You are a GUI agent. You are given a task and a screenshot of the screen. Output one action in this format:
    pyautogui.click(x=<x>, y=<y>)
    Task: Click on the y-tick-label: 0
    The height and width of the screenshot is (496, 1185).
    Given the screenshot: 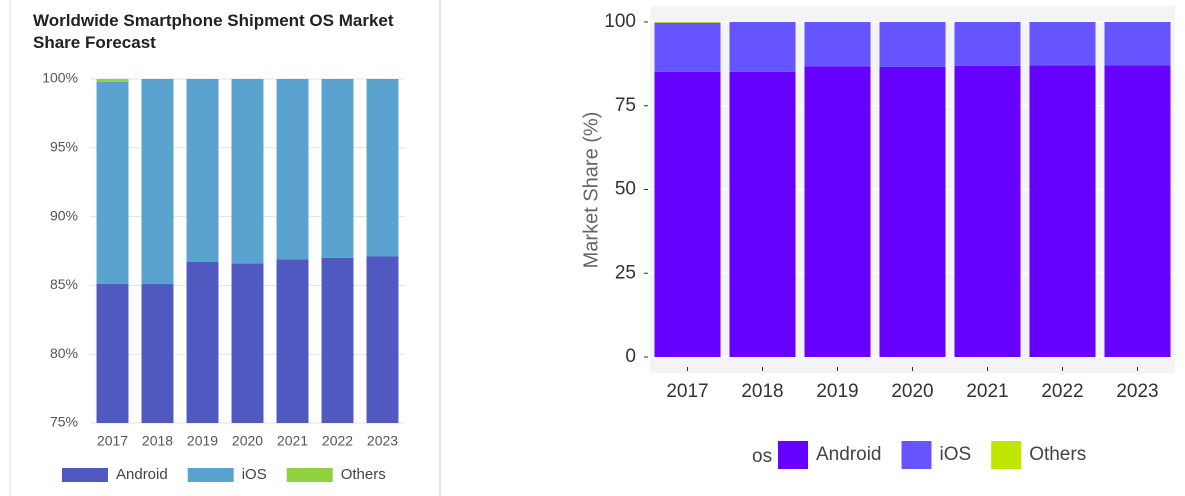 What is the action you would take?
    pyautogui.click(x=630, y=356)
    